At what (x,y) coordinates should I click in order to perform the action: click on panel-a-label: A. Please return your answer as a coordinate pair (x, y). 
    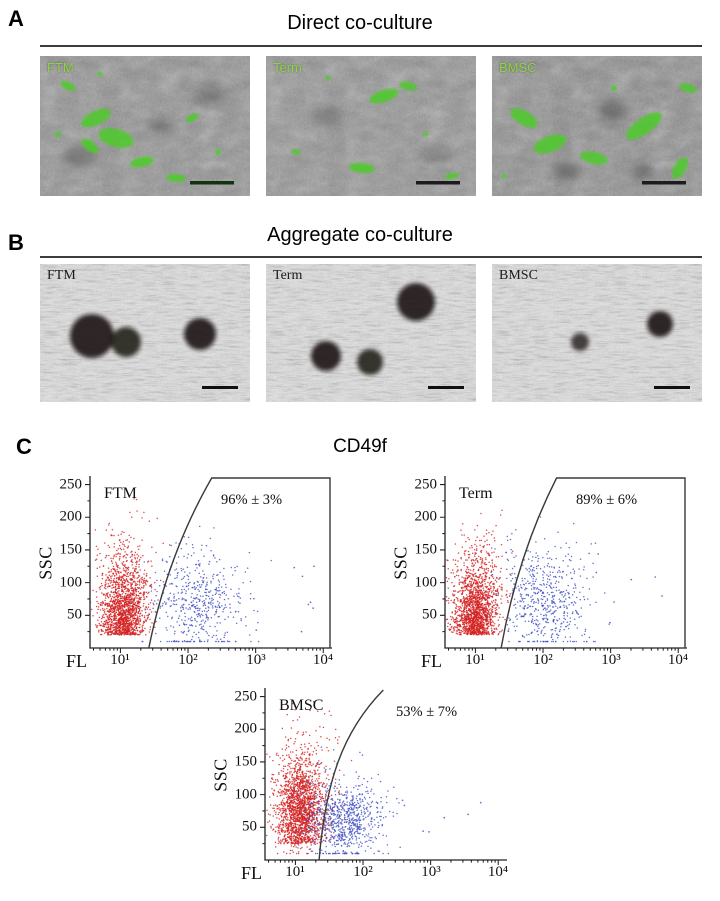
    Looking at the image, I should click on (16, 18).